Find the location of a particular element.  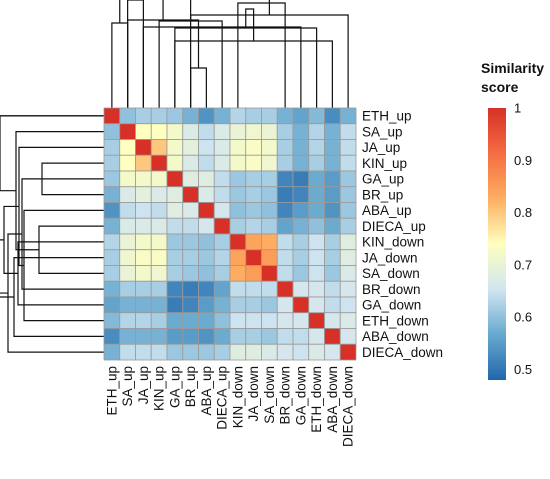

row-label: ABA_up is located at coordinates (387, 210).